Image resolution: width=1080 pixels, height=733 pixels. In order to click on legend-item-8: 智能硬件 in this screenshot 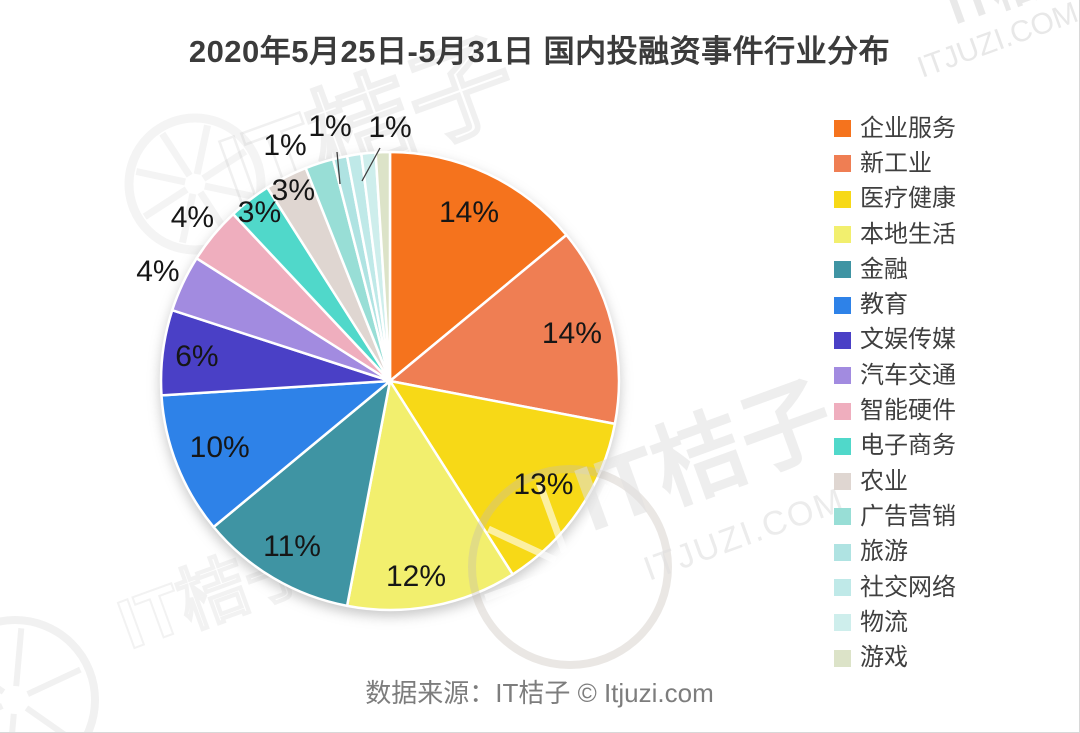, I will do `click(895, 410)`.